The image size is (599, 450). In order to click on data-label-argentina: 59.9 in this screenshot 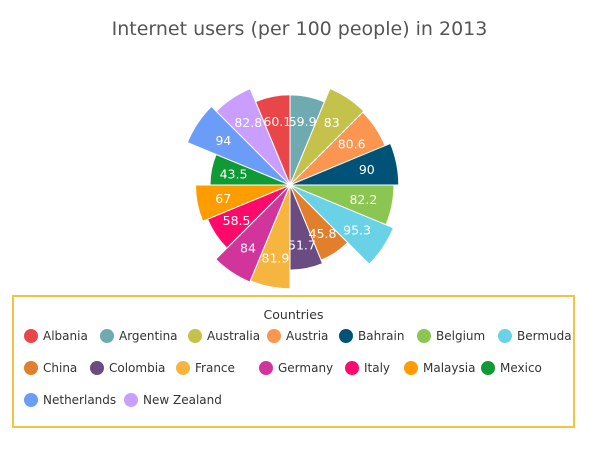, I will do `click(303, 121)`.